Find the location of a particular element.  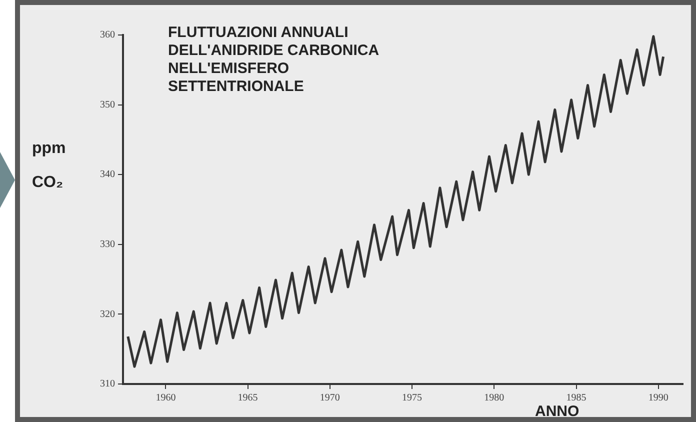

text: FLUTTUAZIONI ANNUALI DELL'ANIDRIDE CARBONICA NELL'EMISFERO SETTENTRIONALE is located at coordinates (274, 60).